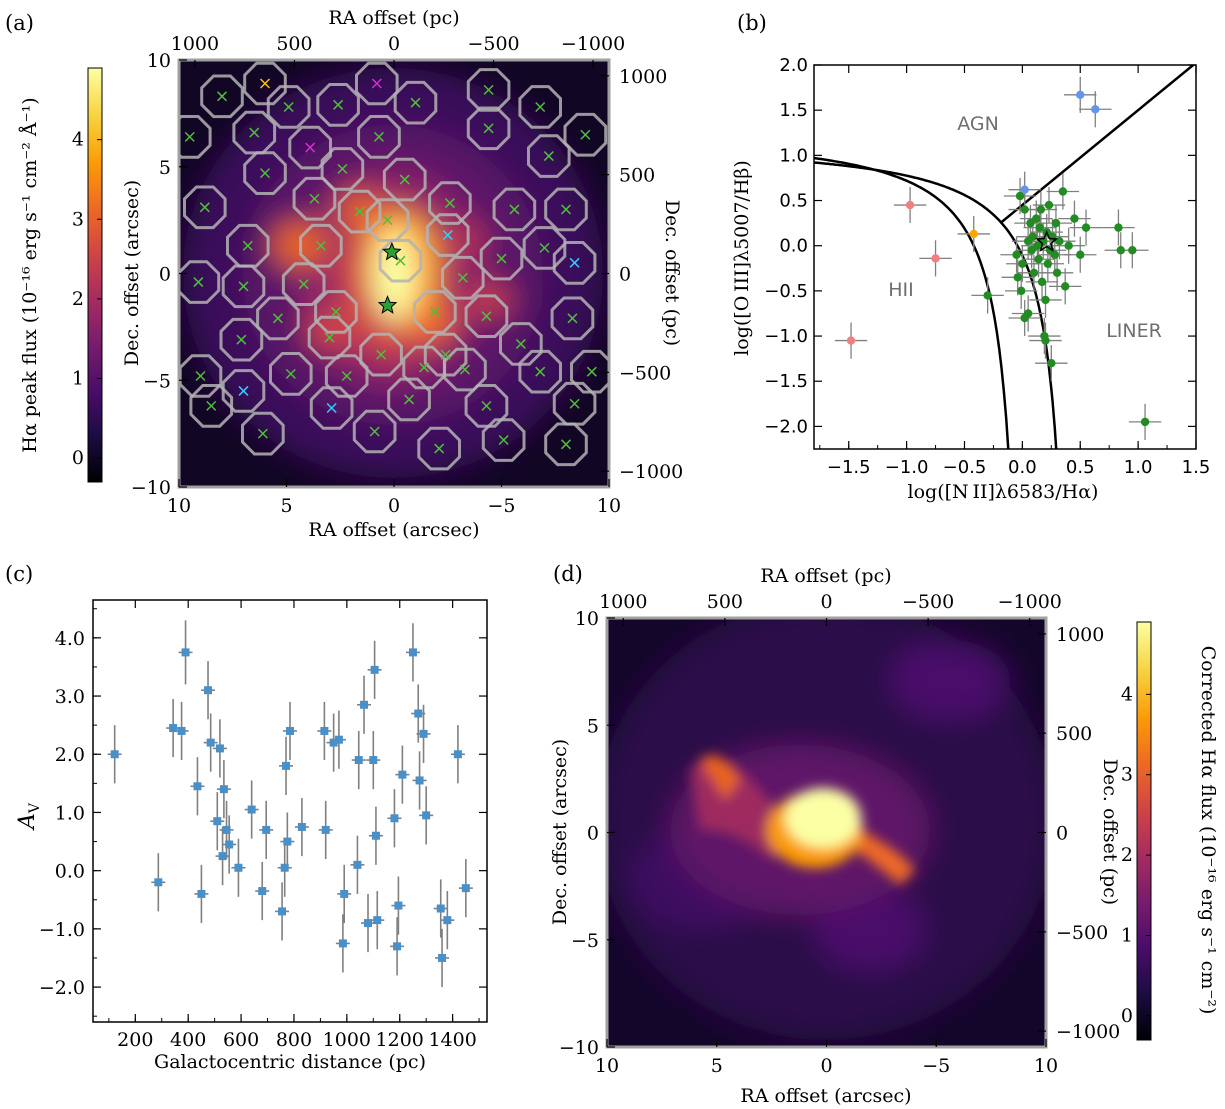 This screenshot has width=1225, height=1109. I want to click on x-tick-label: 400, so click(188, 1040).